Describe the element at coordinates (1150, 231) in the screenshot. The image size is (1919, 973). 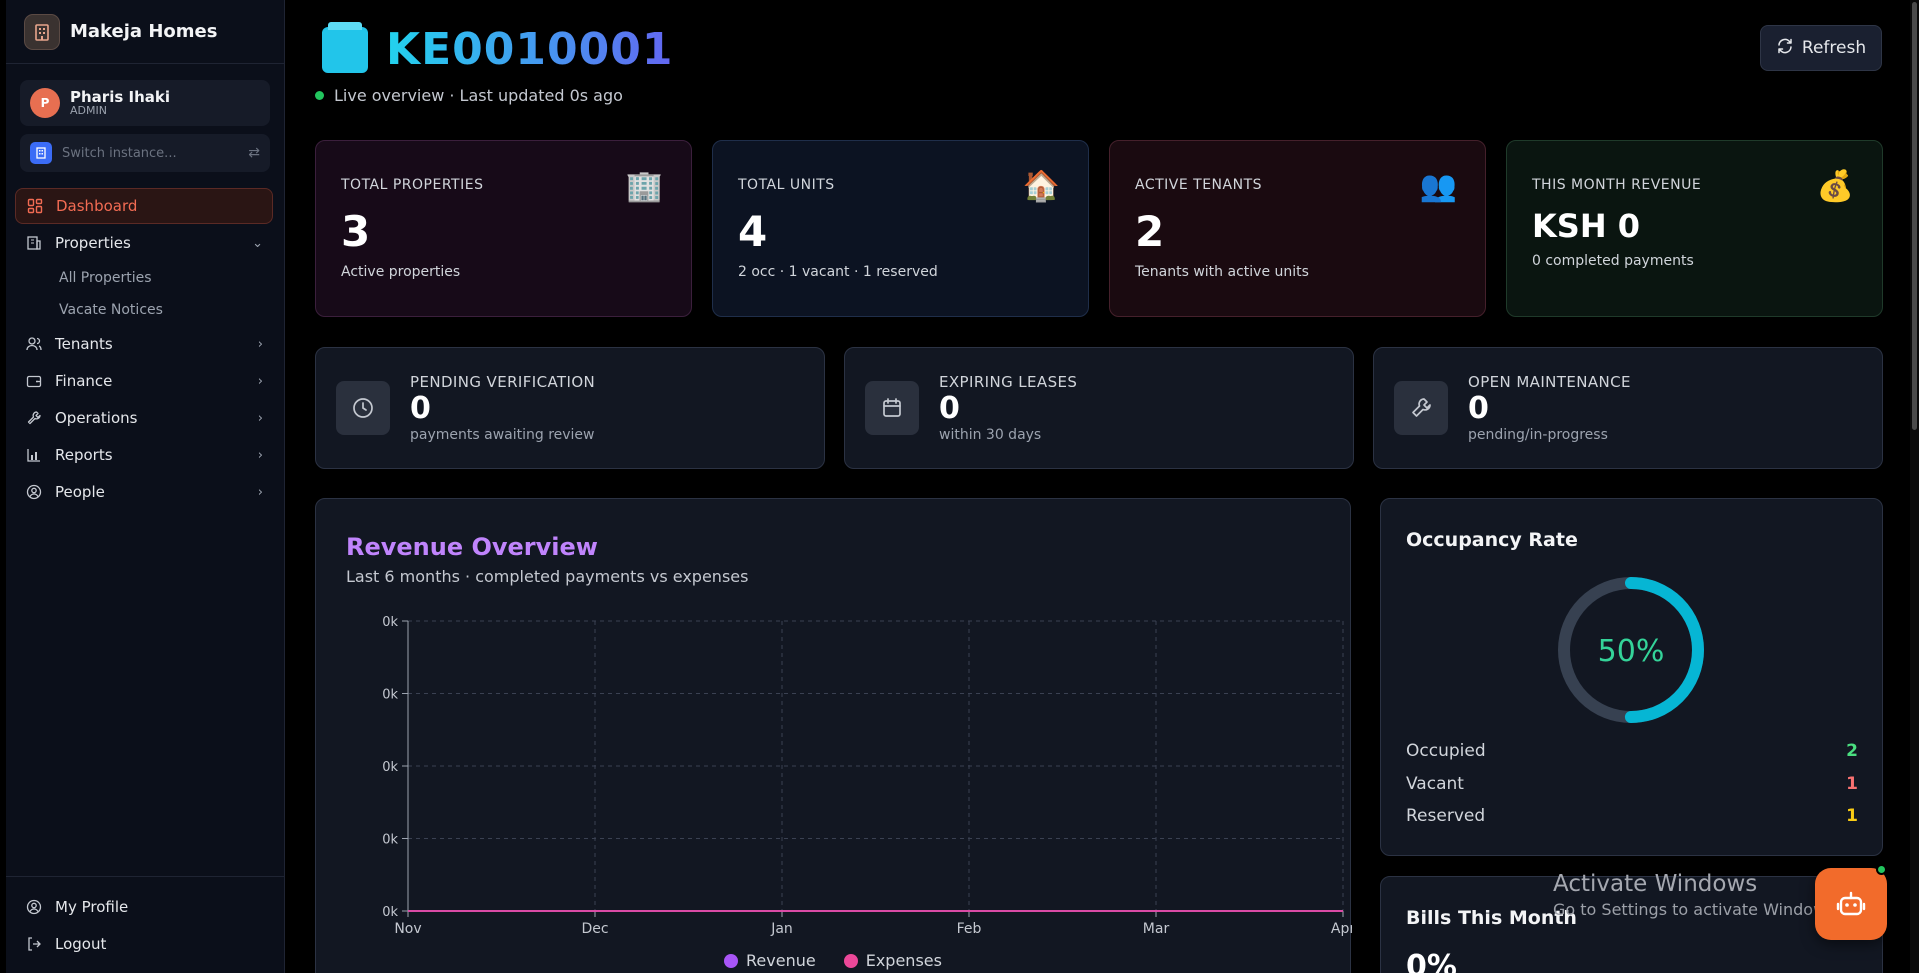
I see `stat-value: 2` at that location.